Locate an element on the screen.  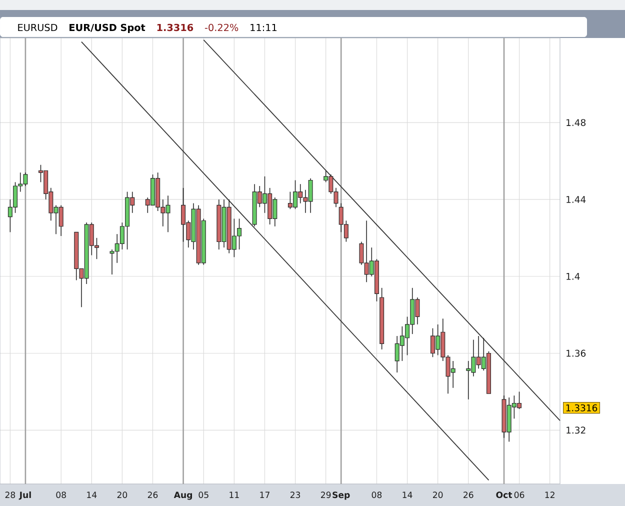
x-tick-label: 11 is located at coordinates (234, 495).